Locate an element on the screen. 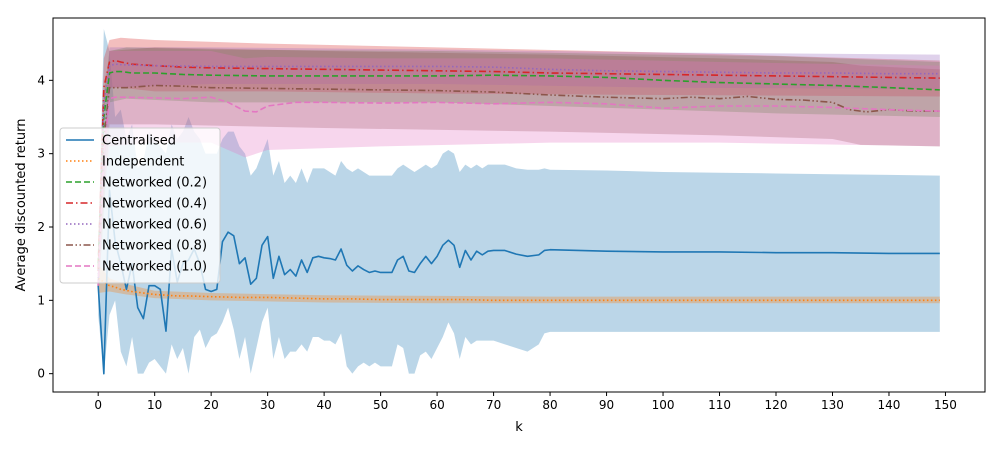 This screenshot has height=450, width=1000. legend-label-networked-0-4: Networked (0.4) is located at coordinates (154, 204).